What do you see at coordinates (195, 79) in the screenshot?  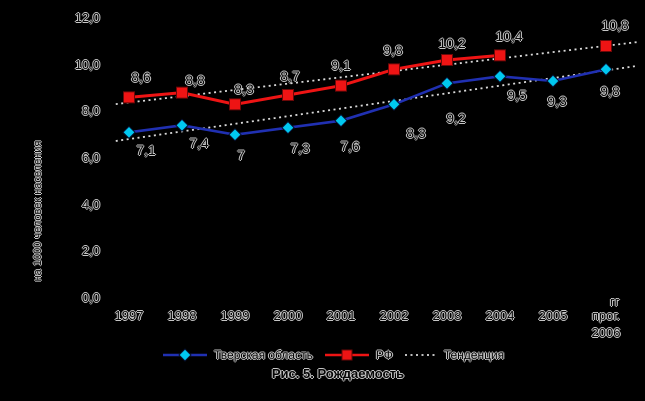 I see `data-point-label: 8,8` at bounding box center [195, 79].